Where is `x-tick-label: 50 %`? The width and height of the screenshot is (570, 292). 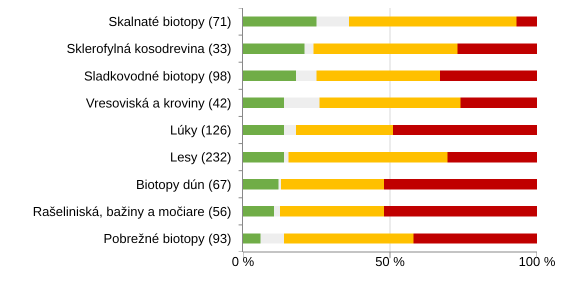 x-tick-label: 50 % is located at coordinates (390, 261).